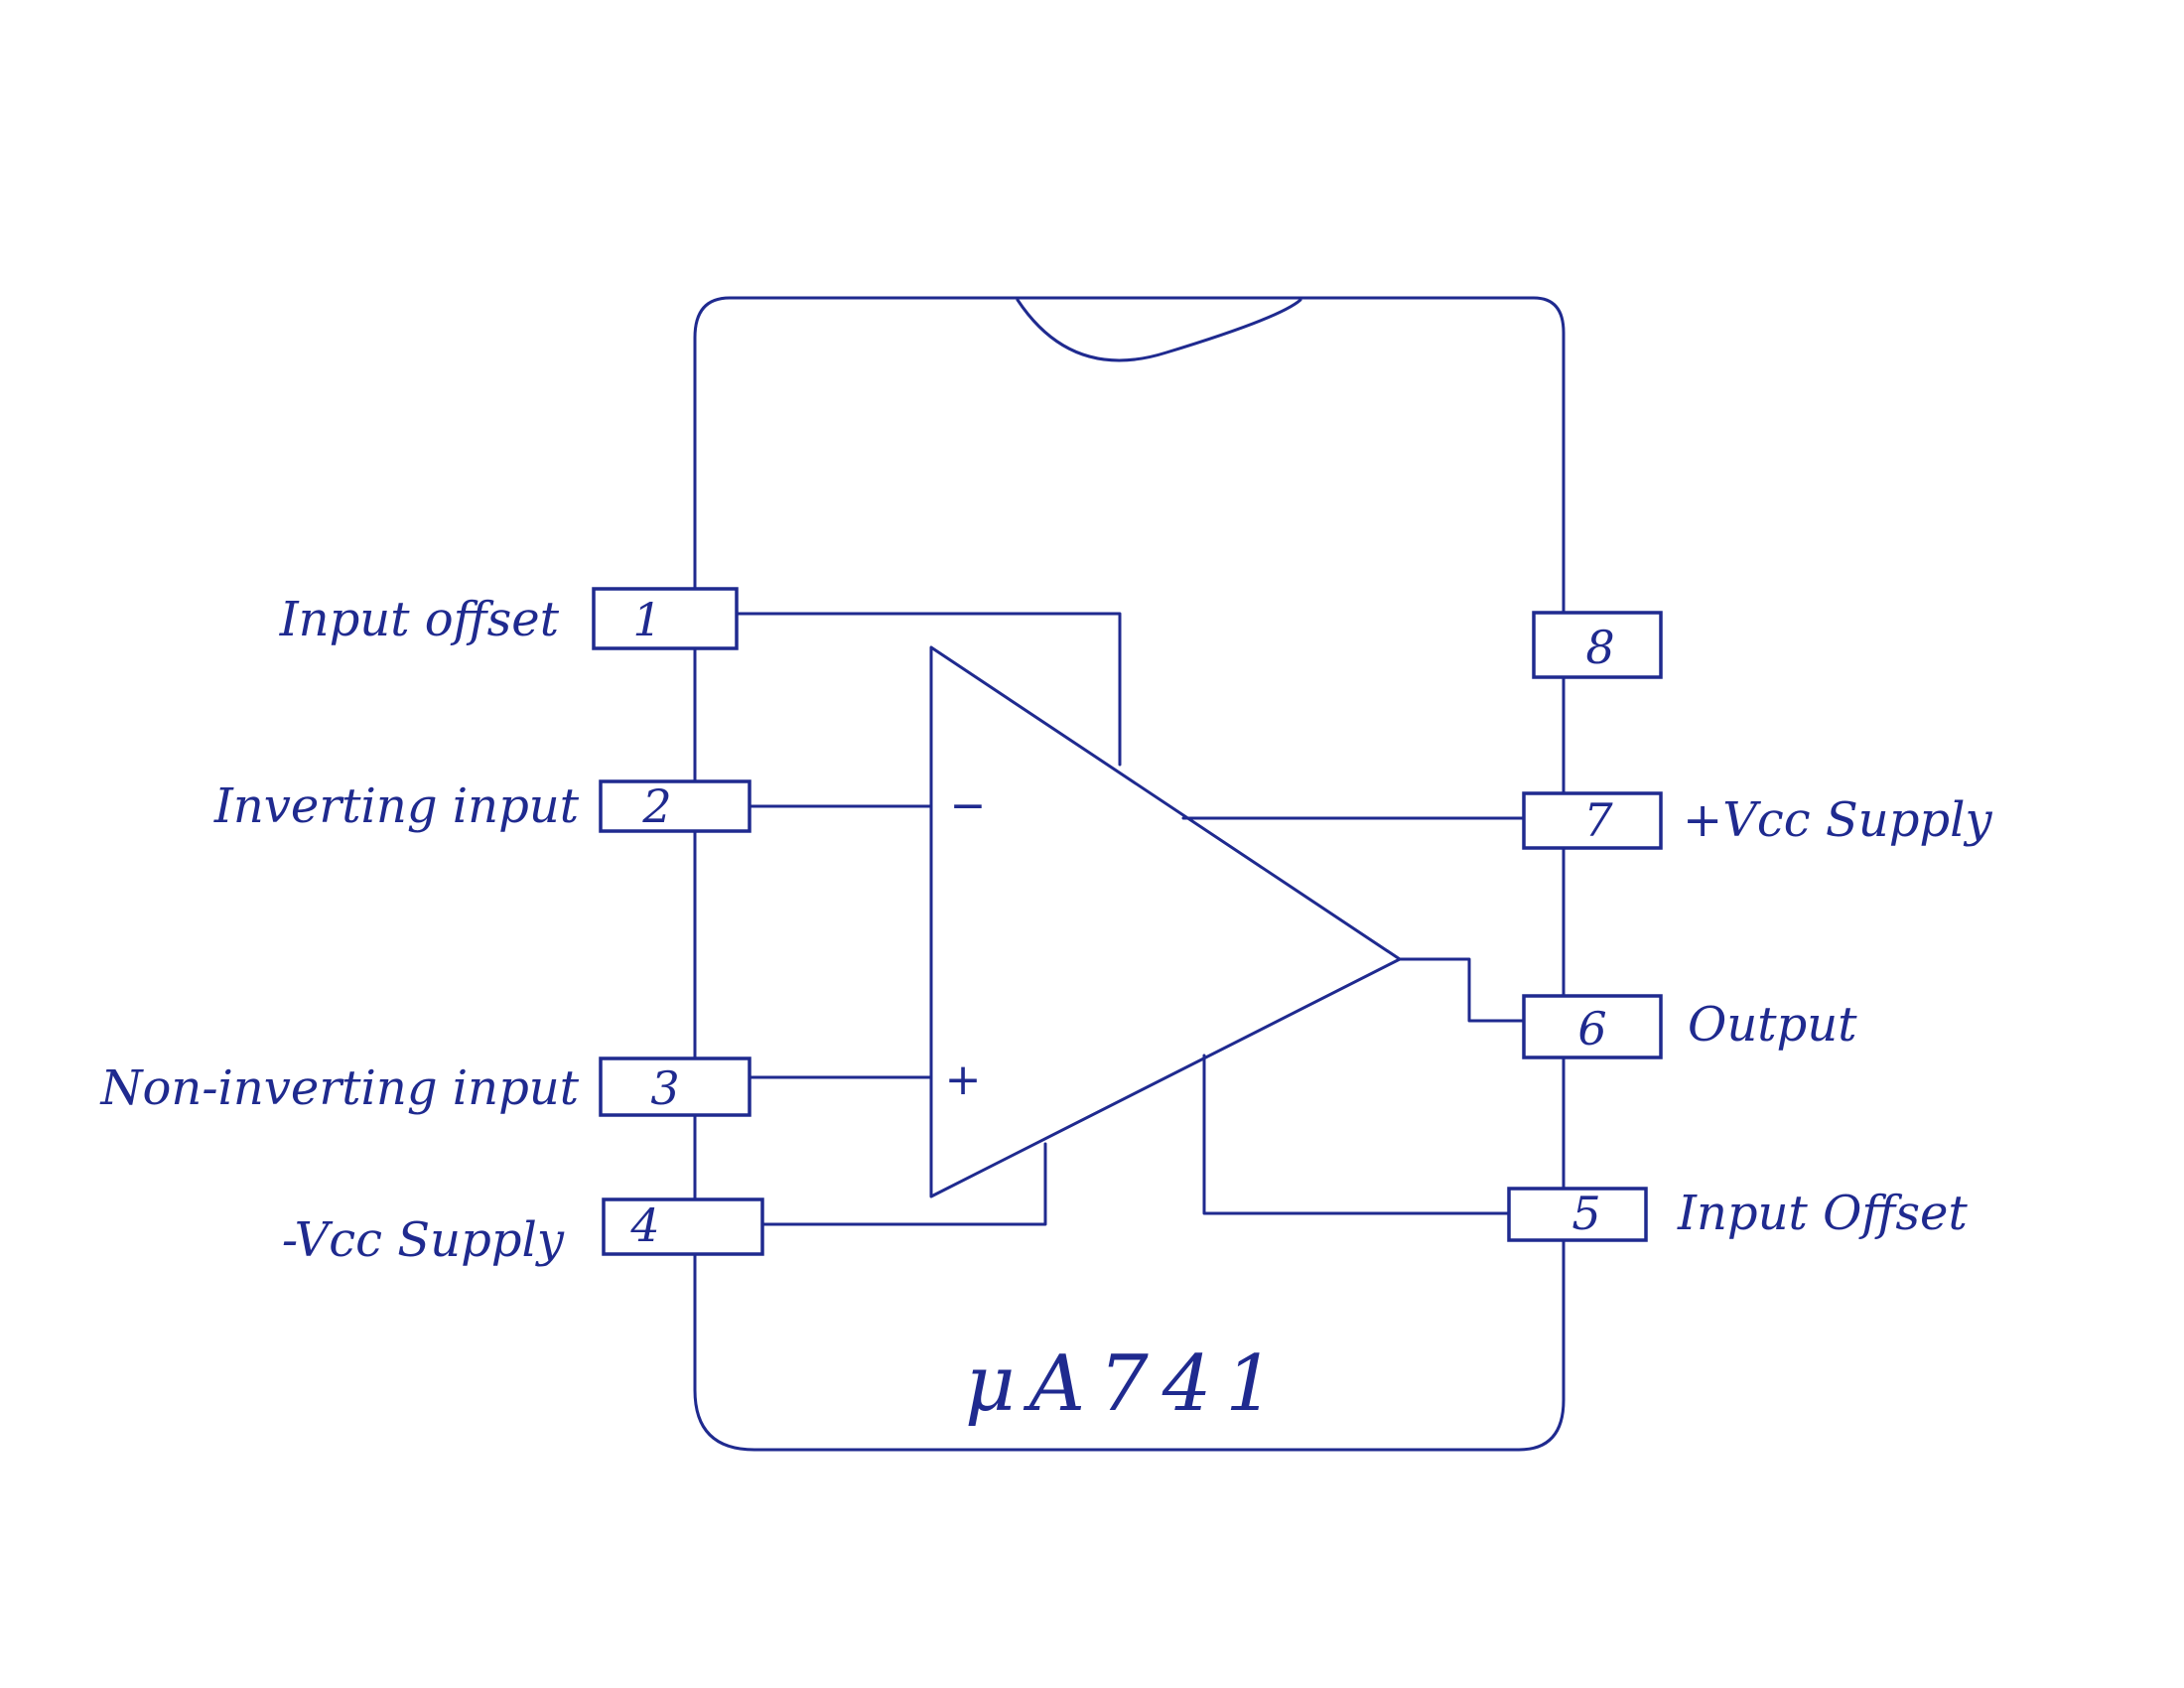 Image resolution: width=2184 pixels, height=1688 pixels. What do you see at coordinates (1159, 330) in the screenshot?
I see `ic-package-notch` at bounding box center [1159, 330].